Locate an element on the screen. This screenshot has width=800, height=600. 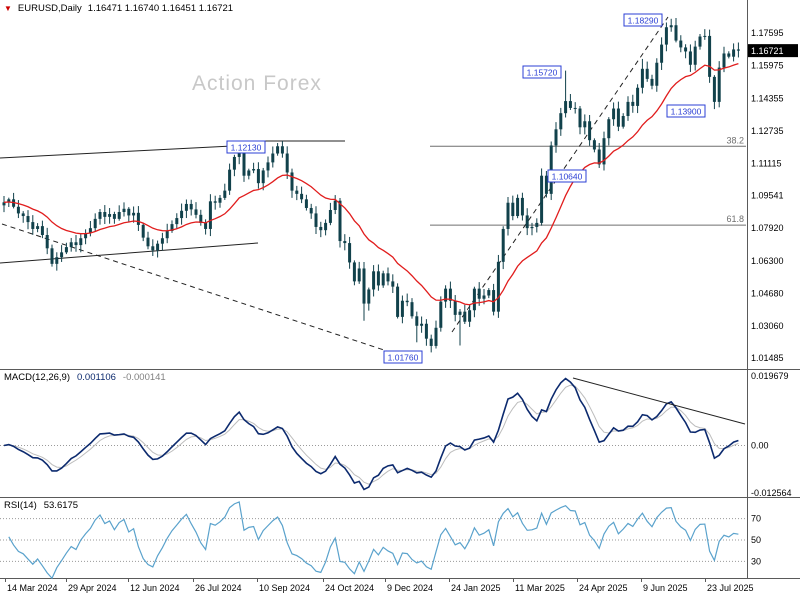
price-flag-box is located at coordinates (567, 176).